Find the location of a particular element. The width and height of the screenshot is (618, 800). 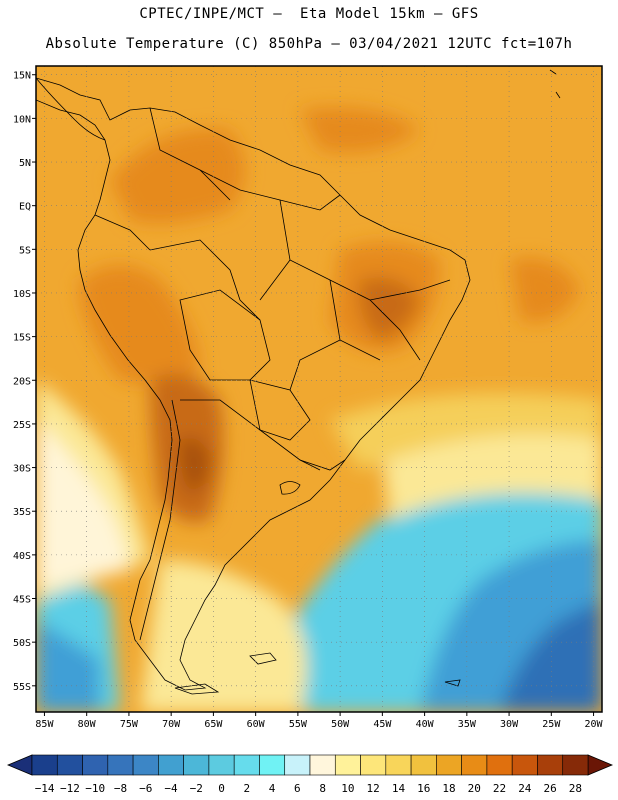

field-neutral-west is located at coordinates (83, 505).